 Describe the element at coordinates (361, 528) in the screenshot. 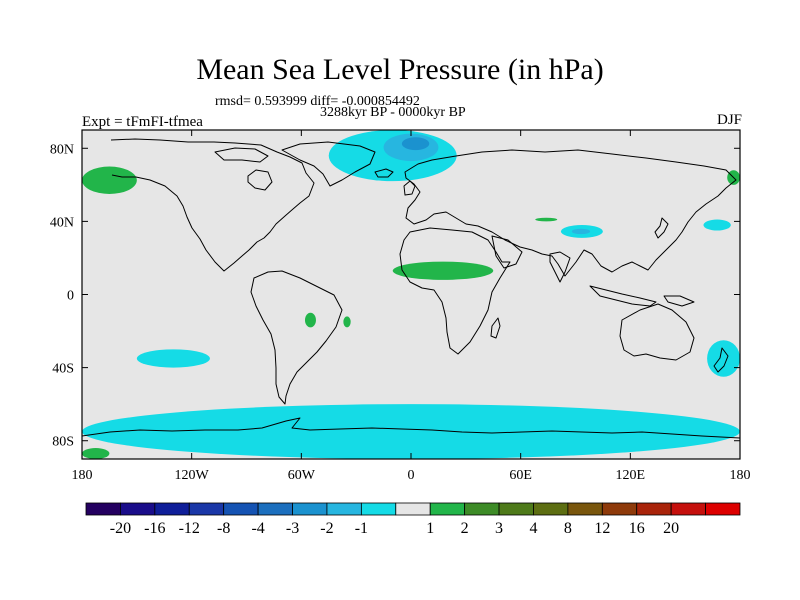

I see `colorbar-label: -1` at that location.